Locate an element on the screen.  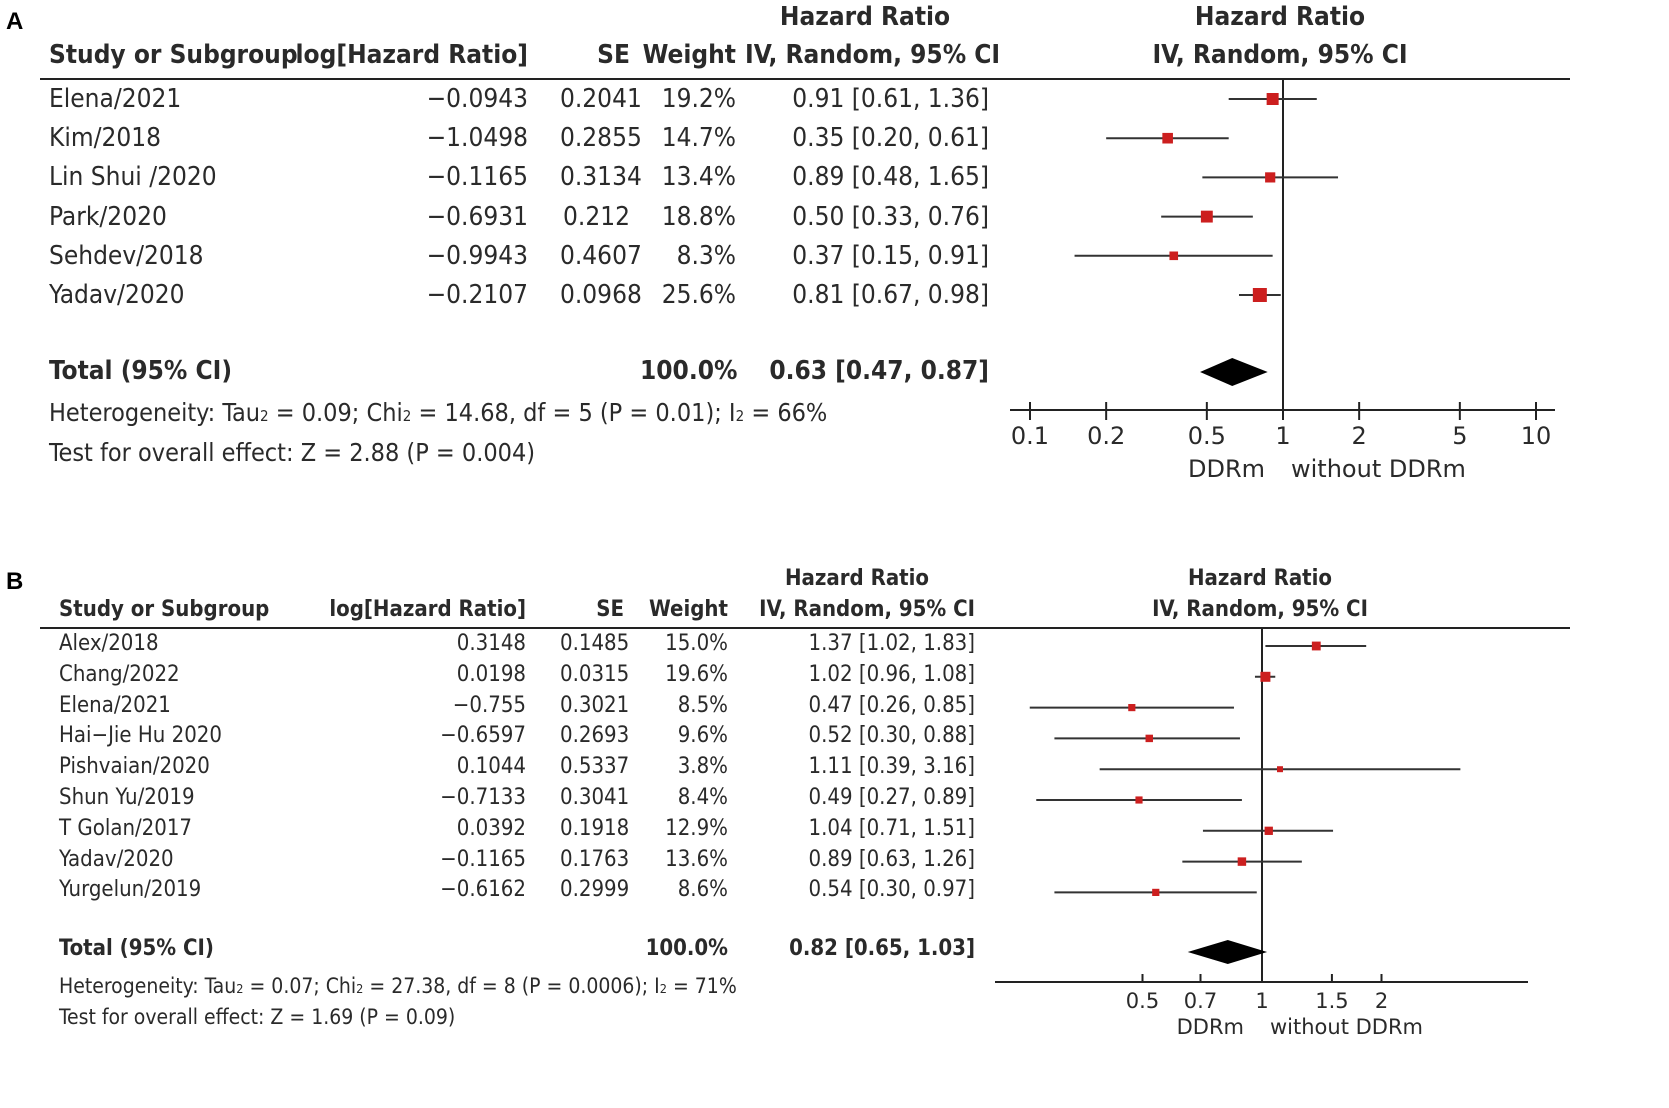
cell-se: 0.5337 is located at coordinates (595, 767).